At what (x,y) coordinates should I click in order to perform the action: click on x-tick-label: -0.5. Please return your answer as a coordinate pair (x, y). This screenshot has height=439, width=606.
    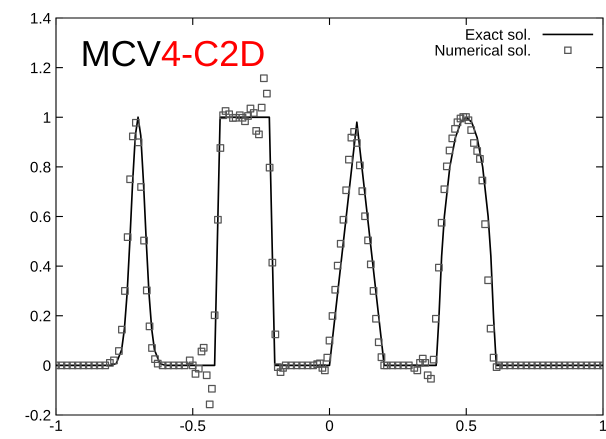
    Looking at the image, I should click on (193, 426).